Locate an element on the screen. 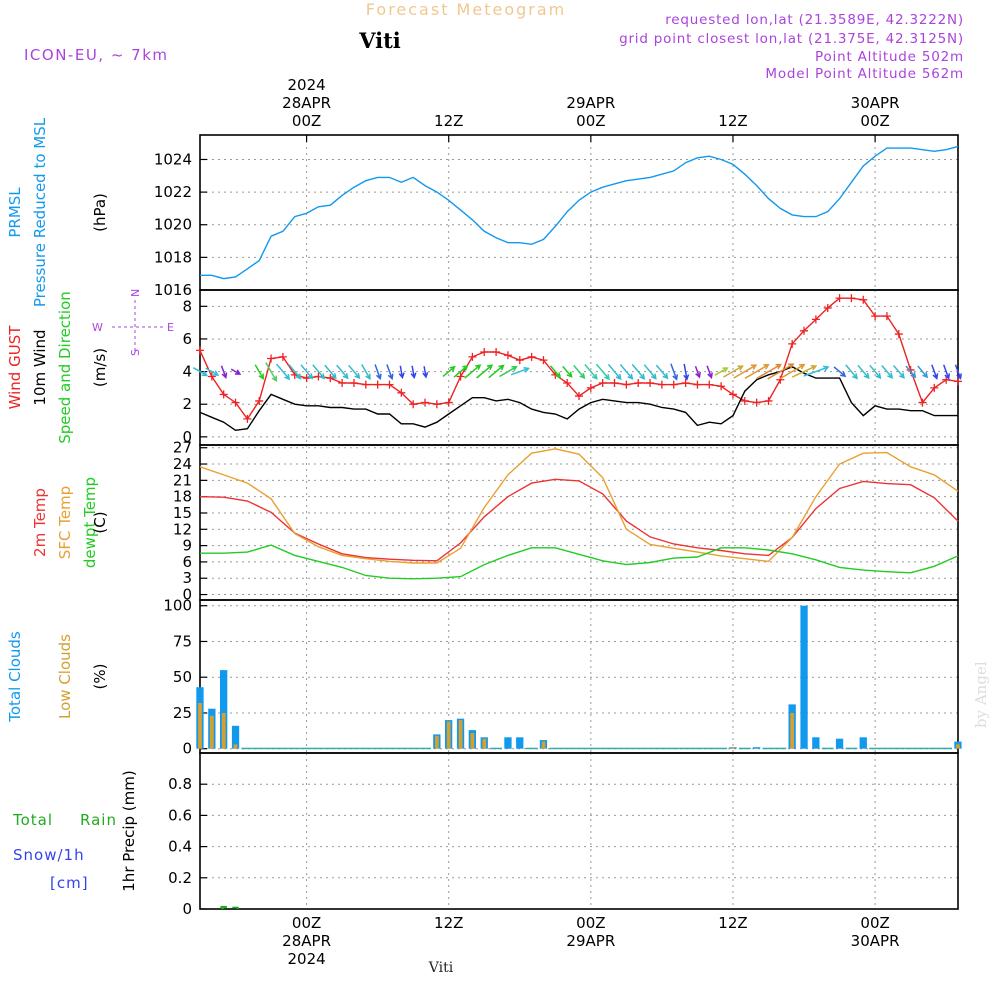 Image resolution: width=1000 pixels, height=1004 pixels. panel-unit-label: (%) is located at coordinates (100, 677).